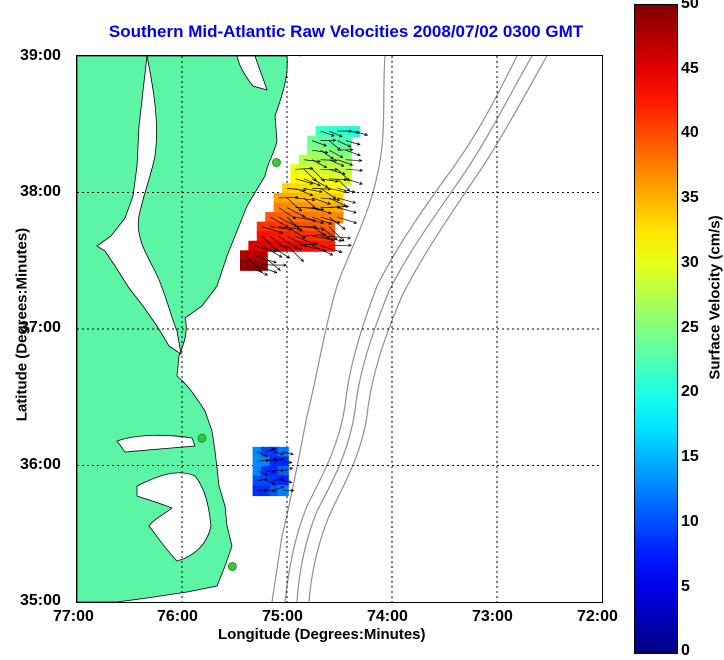 This screenshot has width=724, height=660. What do you see at coordinates (685, 651) in the screenshot?
I see `colorbar-tick: 0` at bounding box center [685, 651].